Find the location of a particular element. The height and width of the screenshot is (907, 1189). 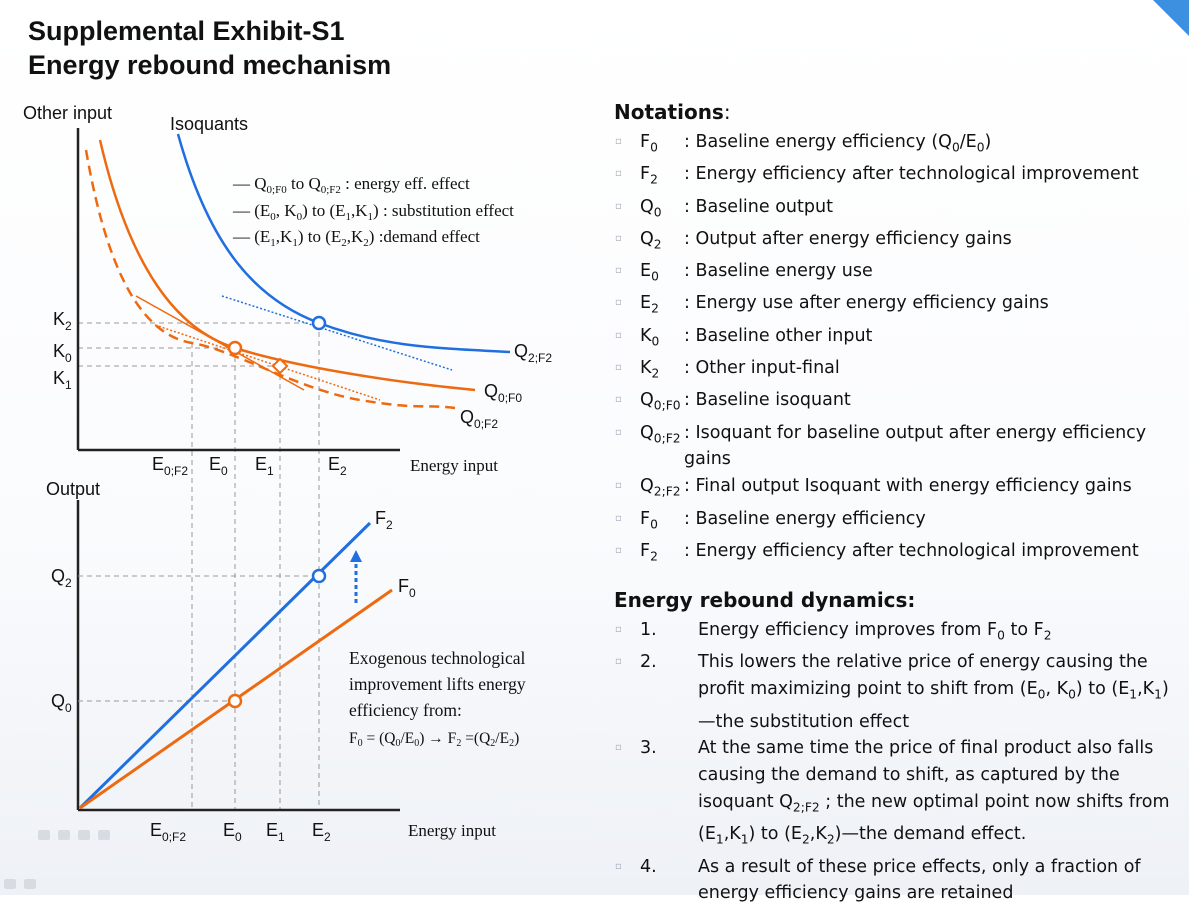

price-line-e0k0 is located at coordinates (220, 343).